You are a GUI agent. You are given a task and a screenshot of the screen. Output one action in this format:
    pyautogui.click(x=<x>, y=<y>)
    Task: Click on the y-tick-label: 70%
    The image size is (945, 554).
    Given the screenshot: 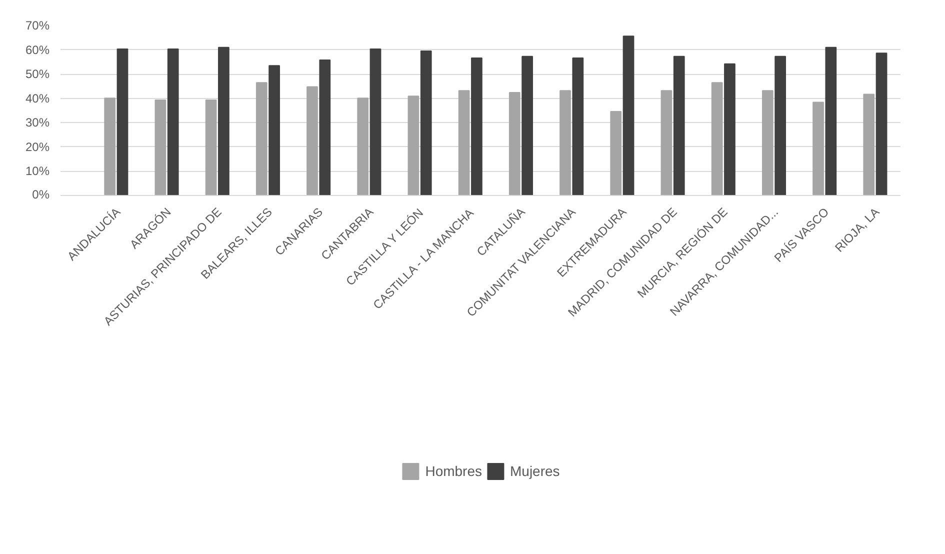 What is the action you would take?
    pyautogui.click(x=37, y=25)
    